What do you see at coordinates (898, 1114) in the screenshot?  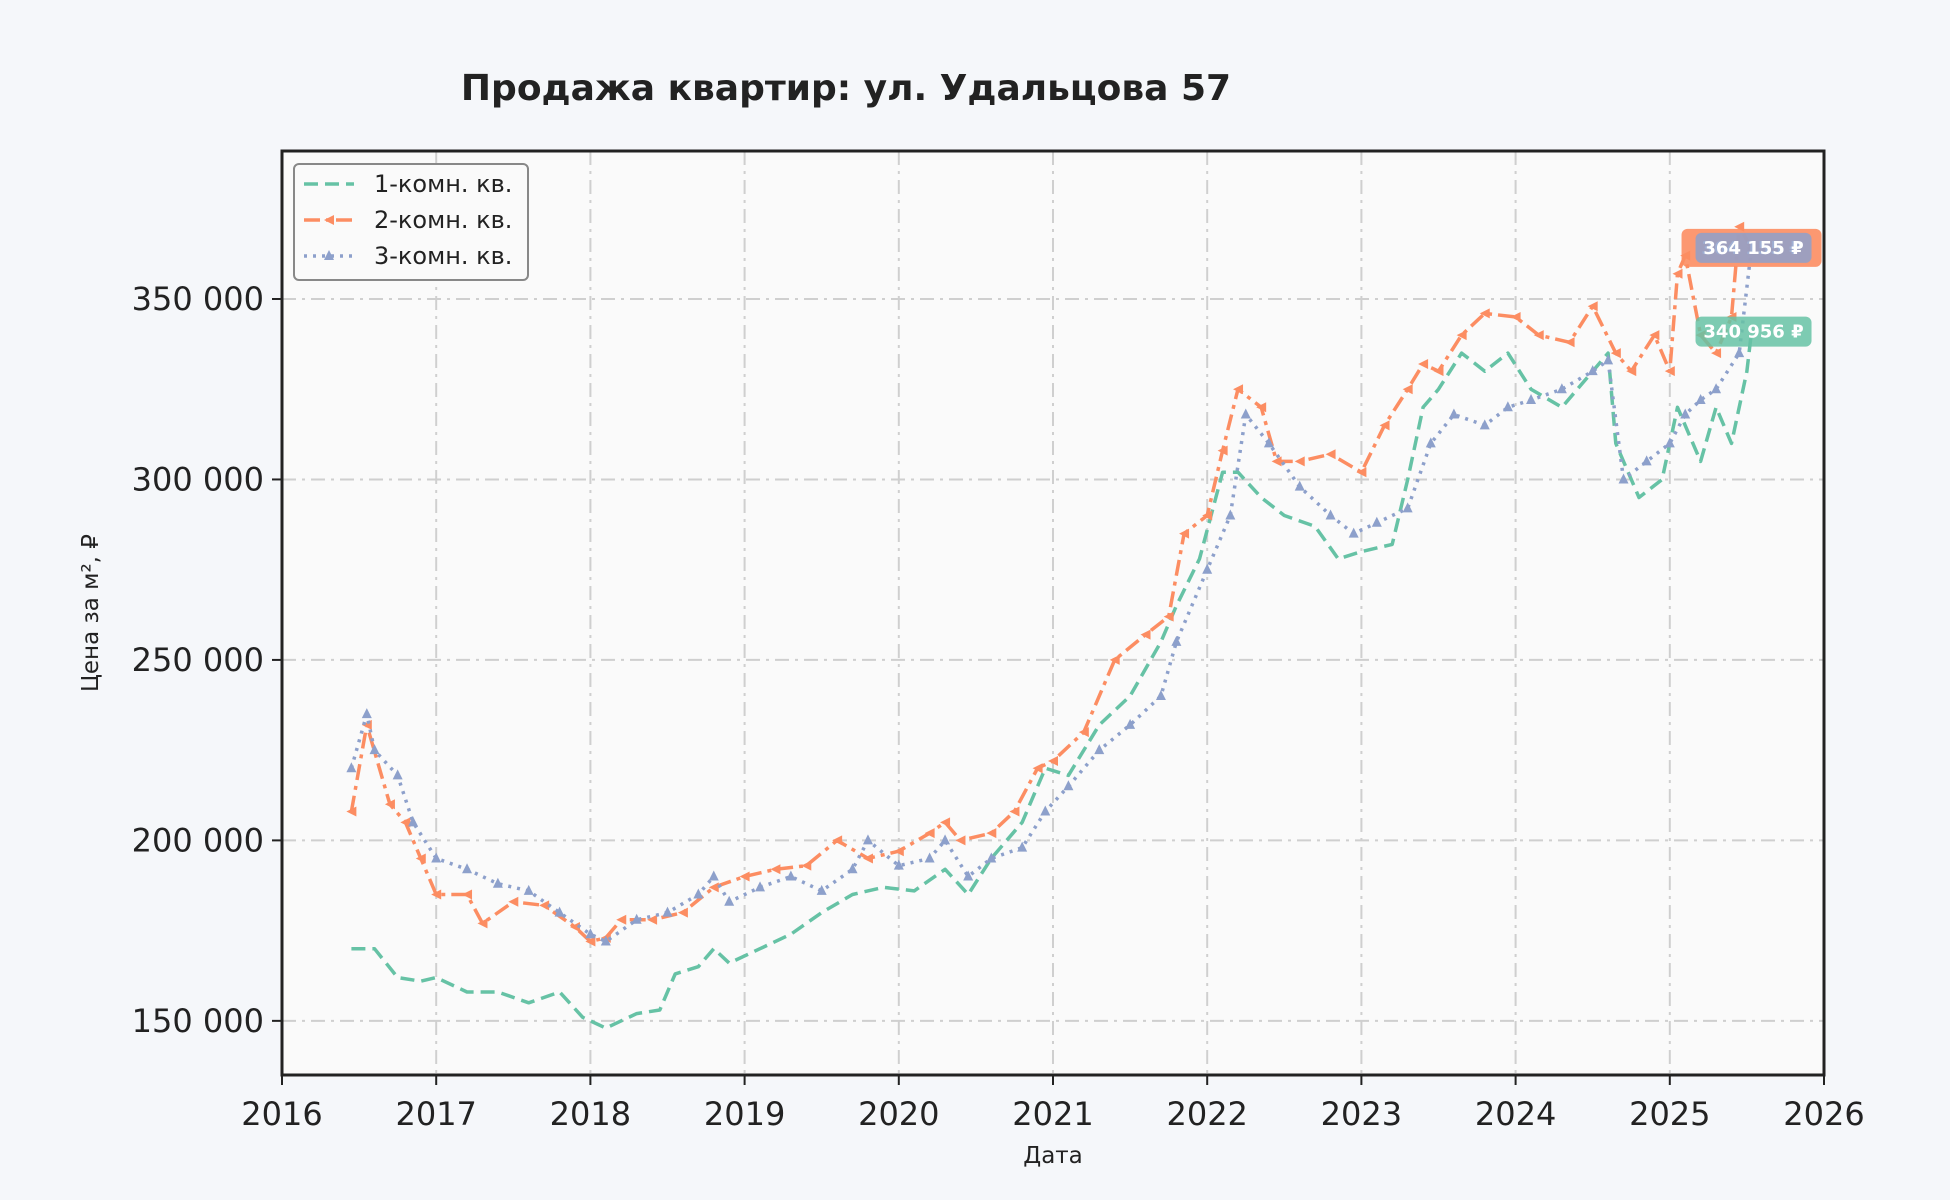 I see `x-tick-label: 2020` at bounding box center [898, 1114].